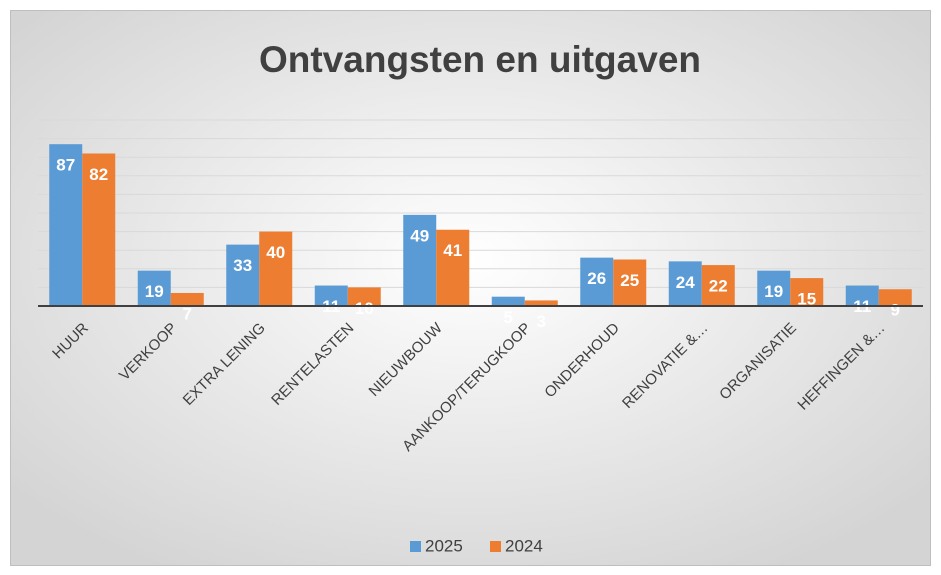 This screenshot has width=941, height=575. I want to click on data-label: 41, so click(452, 250).